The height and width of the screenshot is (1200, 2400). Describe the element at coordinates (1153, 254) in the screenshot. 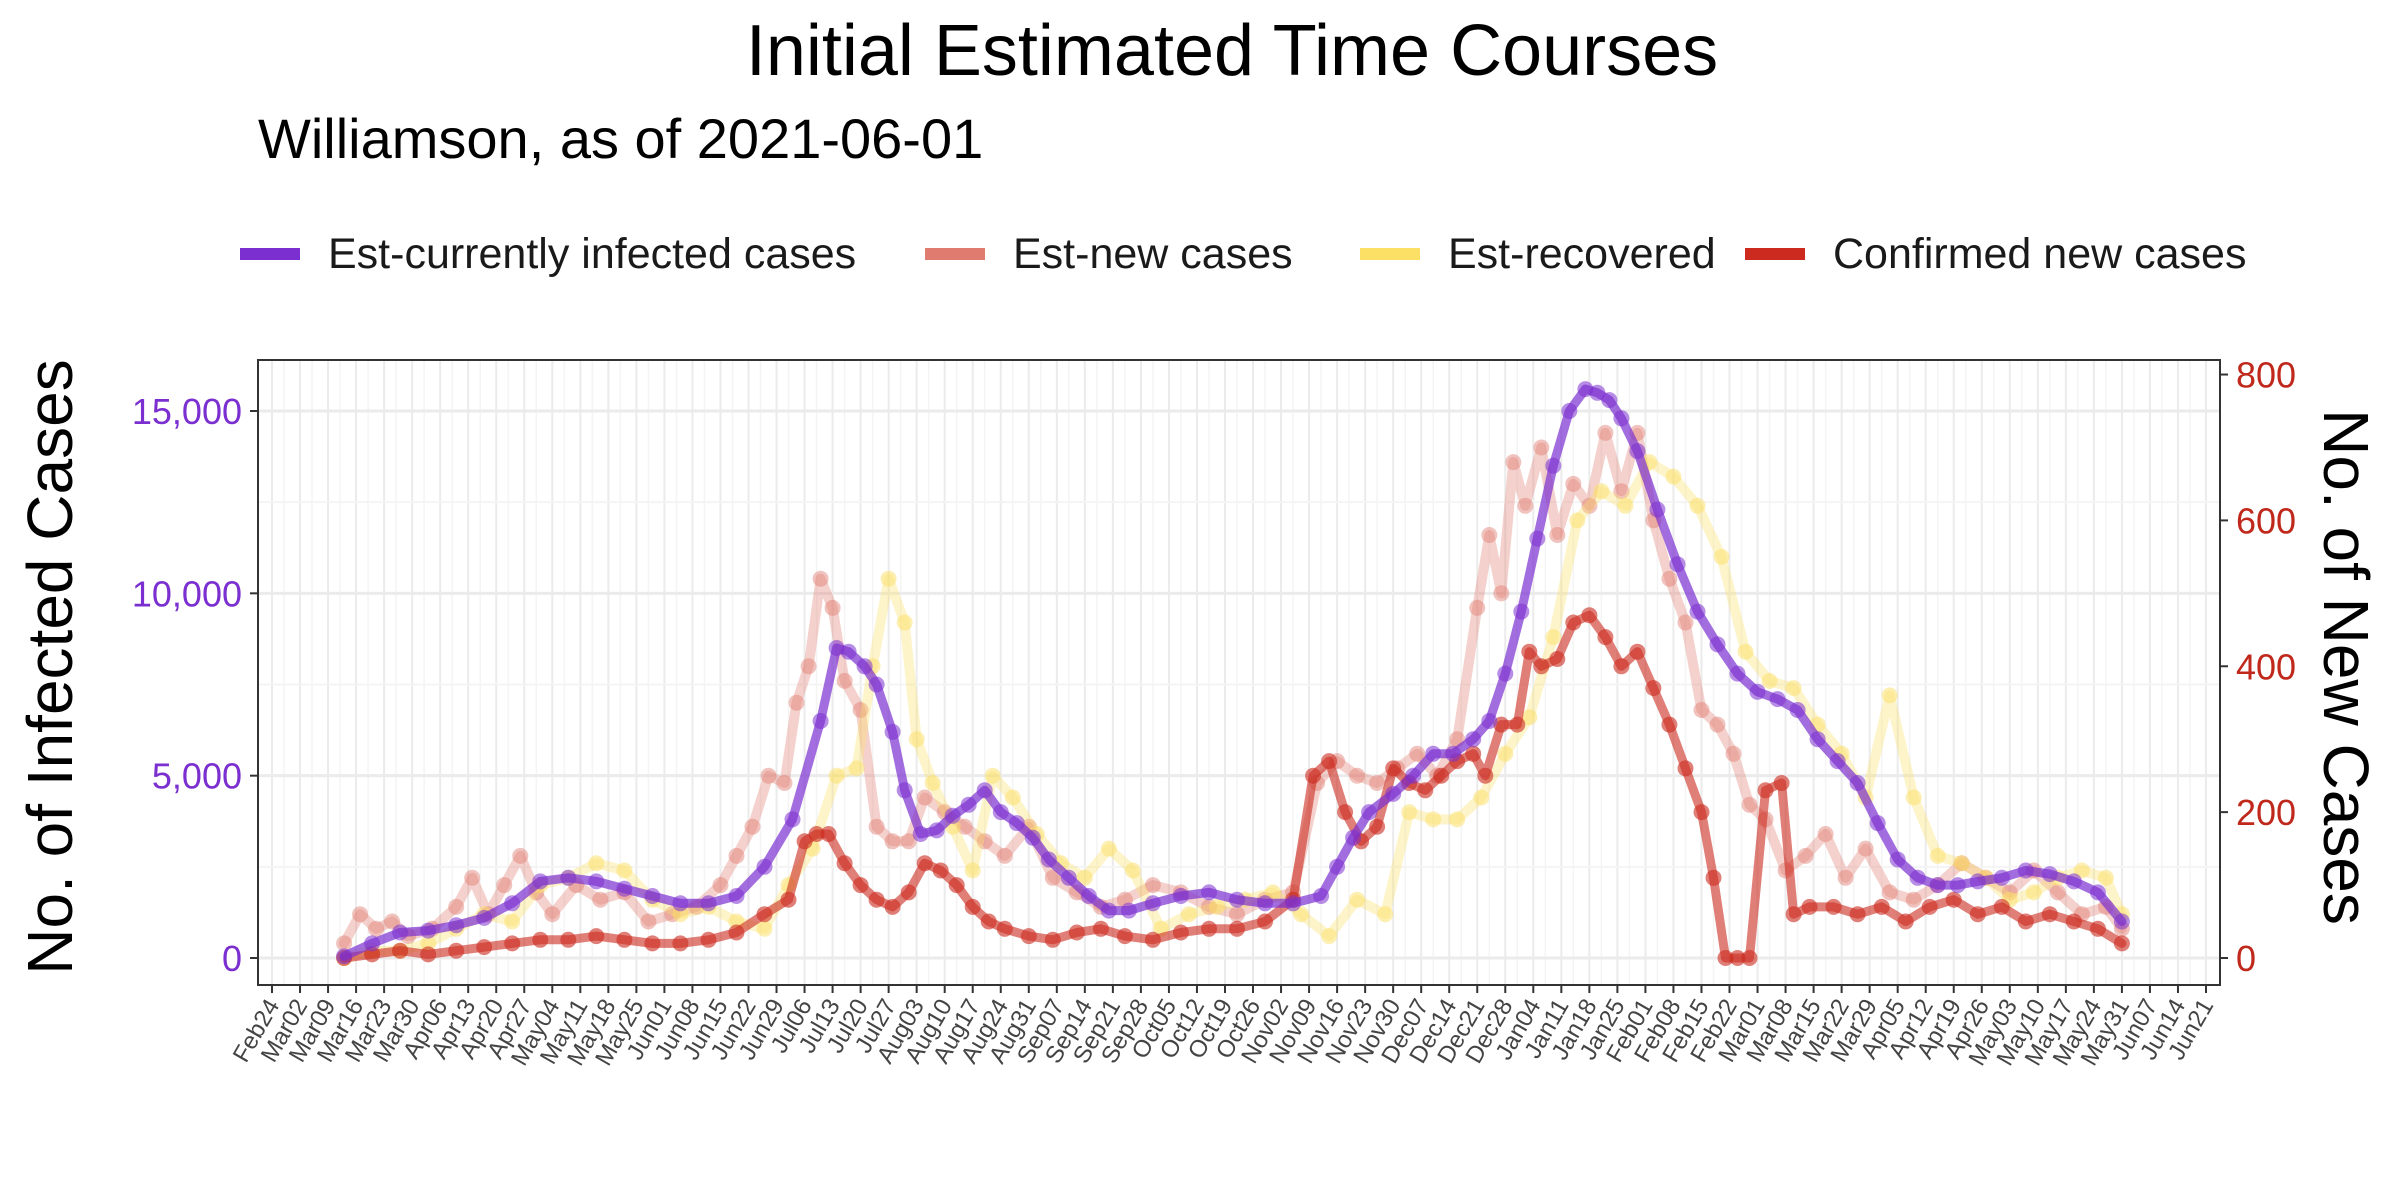

I see `legend-label: Est-new cases` at that location.